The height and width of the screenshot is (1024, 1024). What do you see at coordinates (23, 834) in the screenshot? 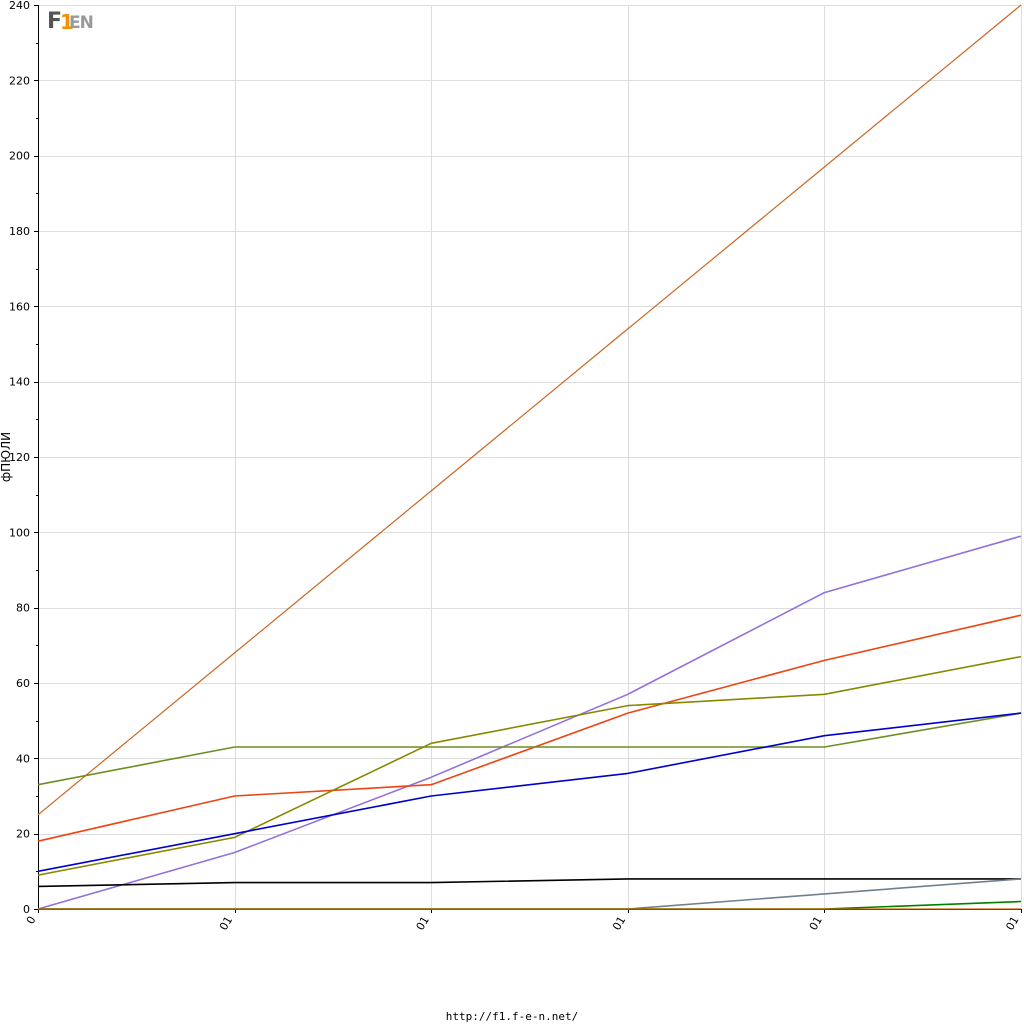
I see `y-tick-label: 20` at bounding box center [23, 834].